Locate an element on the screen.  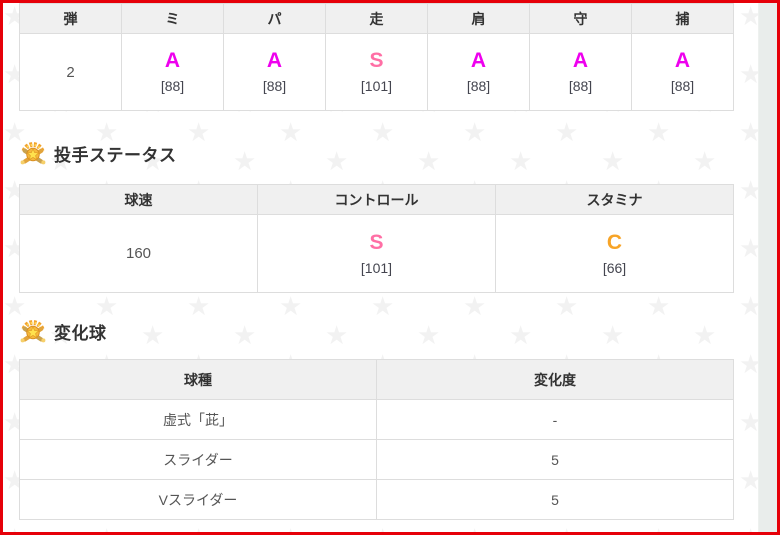
table-row: Vスライダー 5 is located at coordinates (376, 499).